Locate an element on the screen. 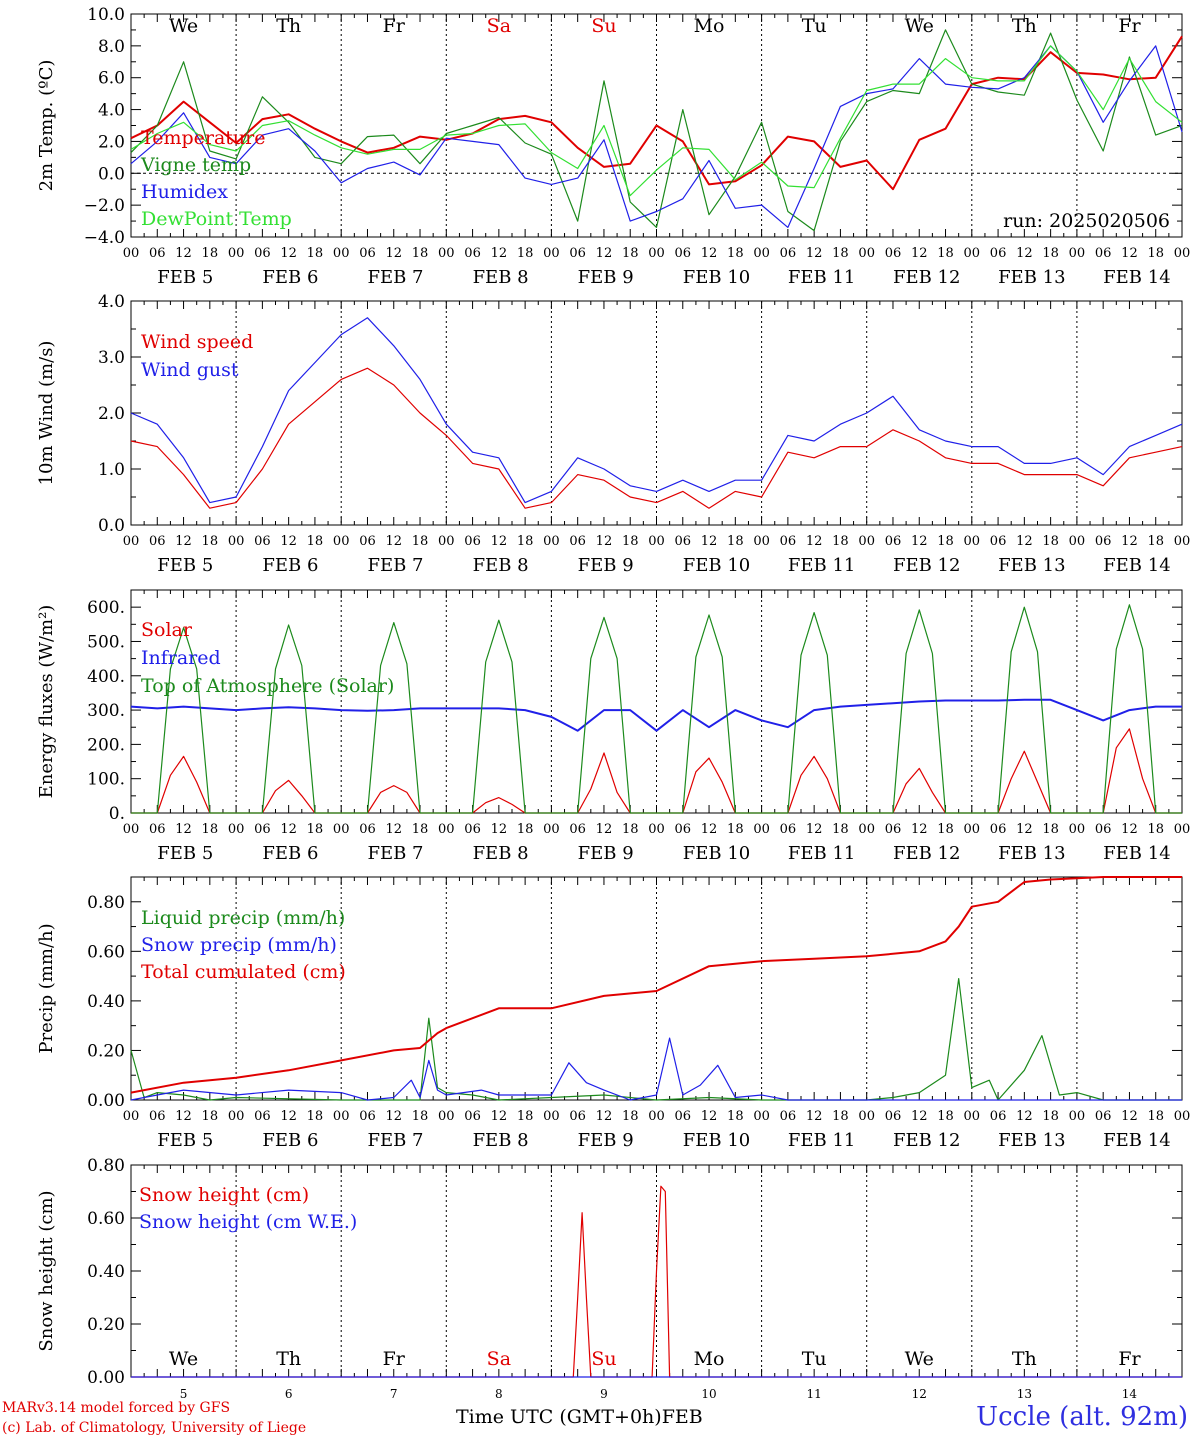 Image resolution: width=1194 pixels, height=1440 pixels. month-label: FEB is located at coordinates (682, 1417).